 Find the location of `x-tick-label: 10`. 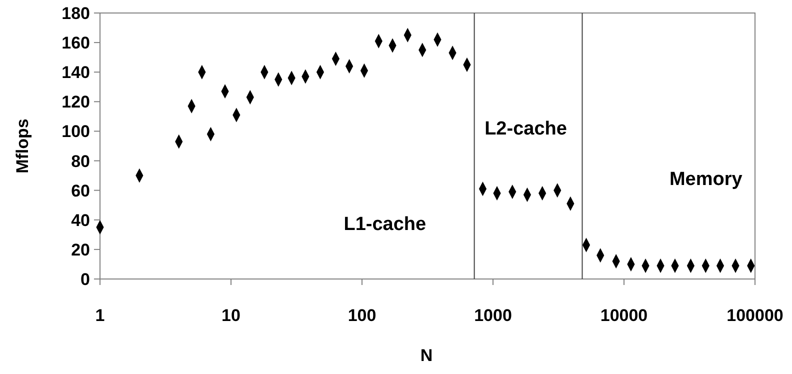

x-tick-label: 10 is located at coordinates (231, 315).